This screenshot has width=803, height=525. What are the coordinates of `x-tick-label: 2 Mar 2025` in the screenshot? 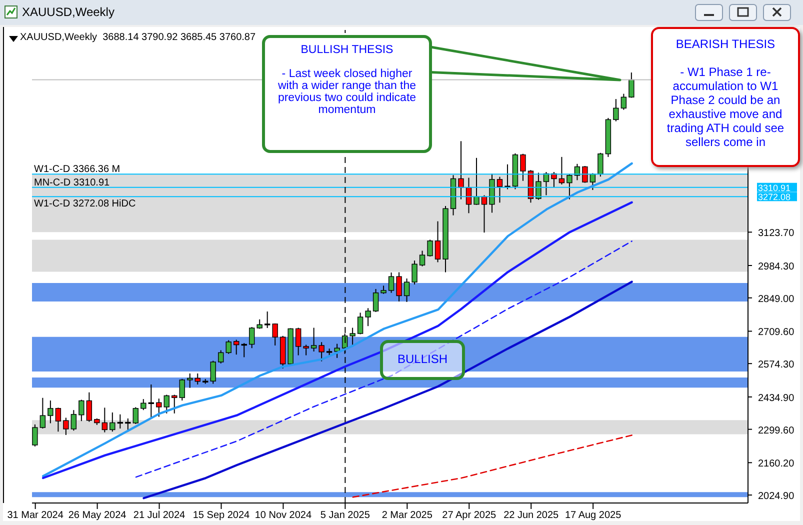 It's located at (407, 516).